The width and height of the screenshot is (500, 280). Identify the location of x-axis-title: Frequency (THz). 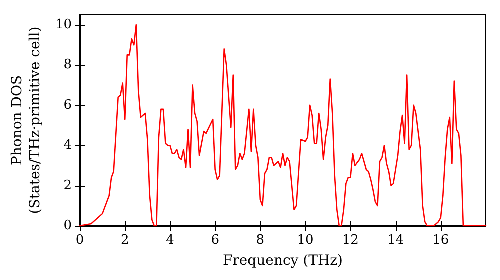
(283, 260).